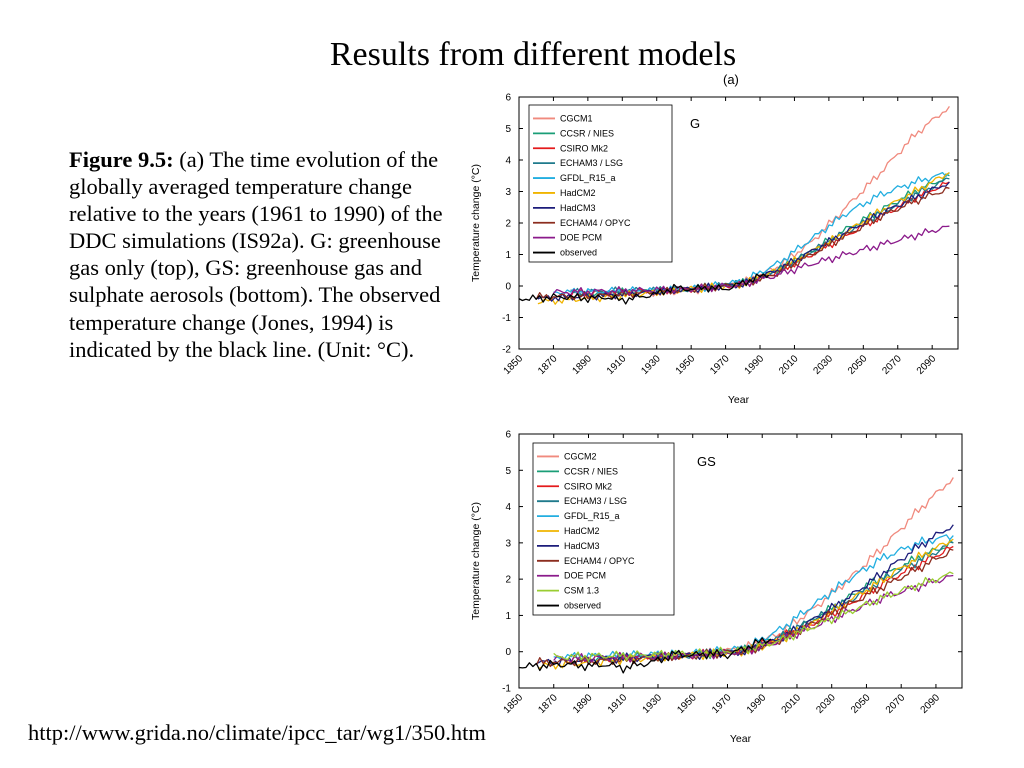  Describe the element at coordinates (580, 456) in the screenshot. I see `legend-label: CGCM2` at that location.